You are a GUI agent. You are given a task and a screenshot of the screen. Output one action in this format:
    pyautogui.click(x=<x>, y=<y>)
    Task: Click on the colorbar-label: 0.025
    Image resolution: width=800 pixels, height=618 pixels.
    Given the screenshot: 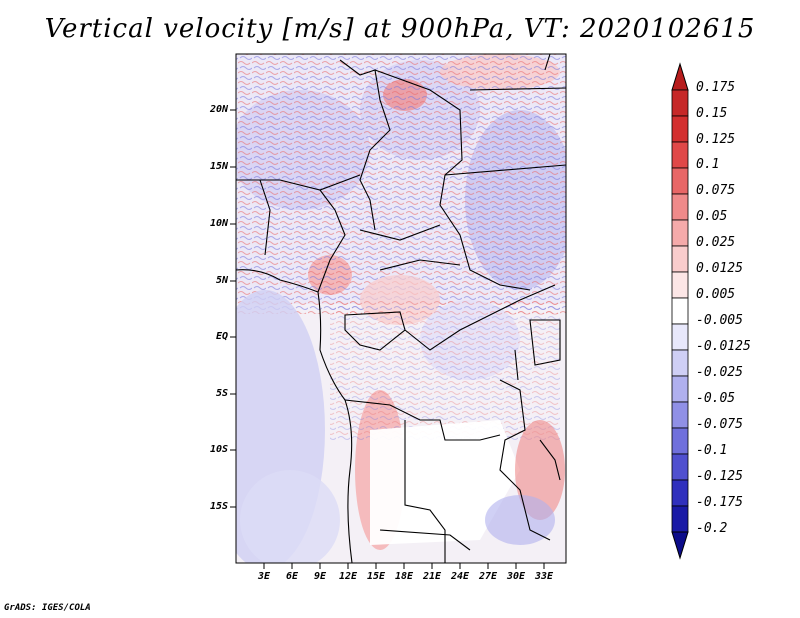 What is the action you would take?
    pyautogui.click(x=716, y=242)
    